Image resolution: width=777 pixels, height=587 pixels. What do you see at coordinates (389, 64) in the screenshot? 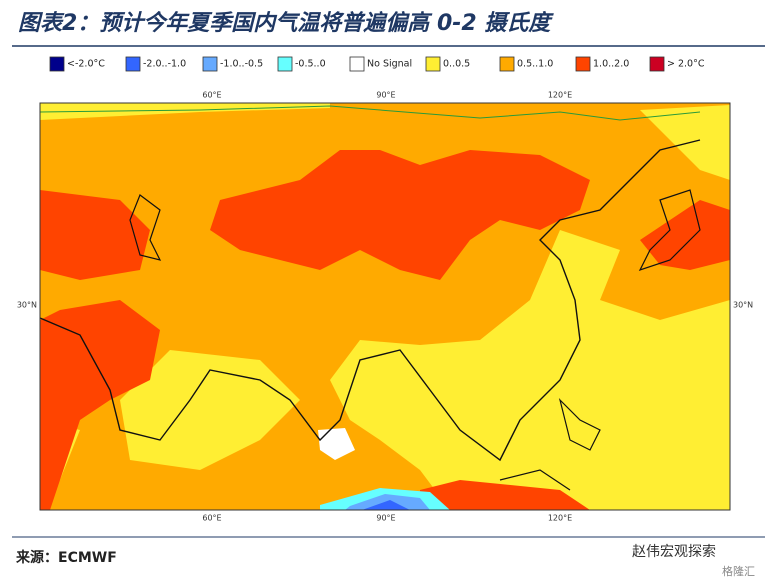
I see `legend-label: No Signal` at bounding box center [389, 64].